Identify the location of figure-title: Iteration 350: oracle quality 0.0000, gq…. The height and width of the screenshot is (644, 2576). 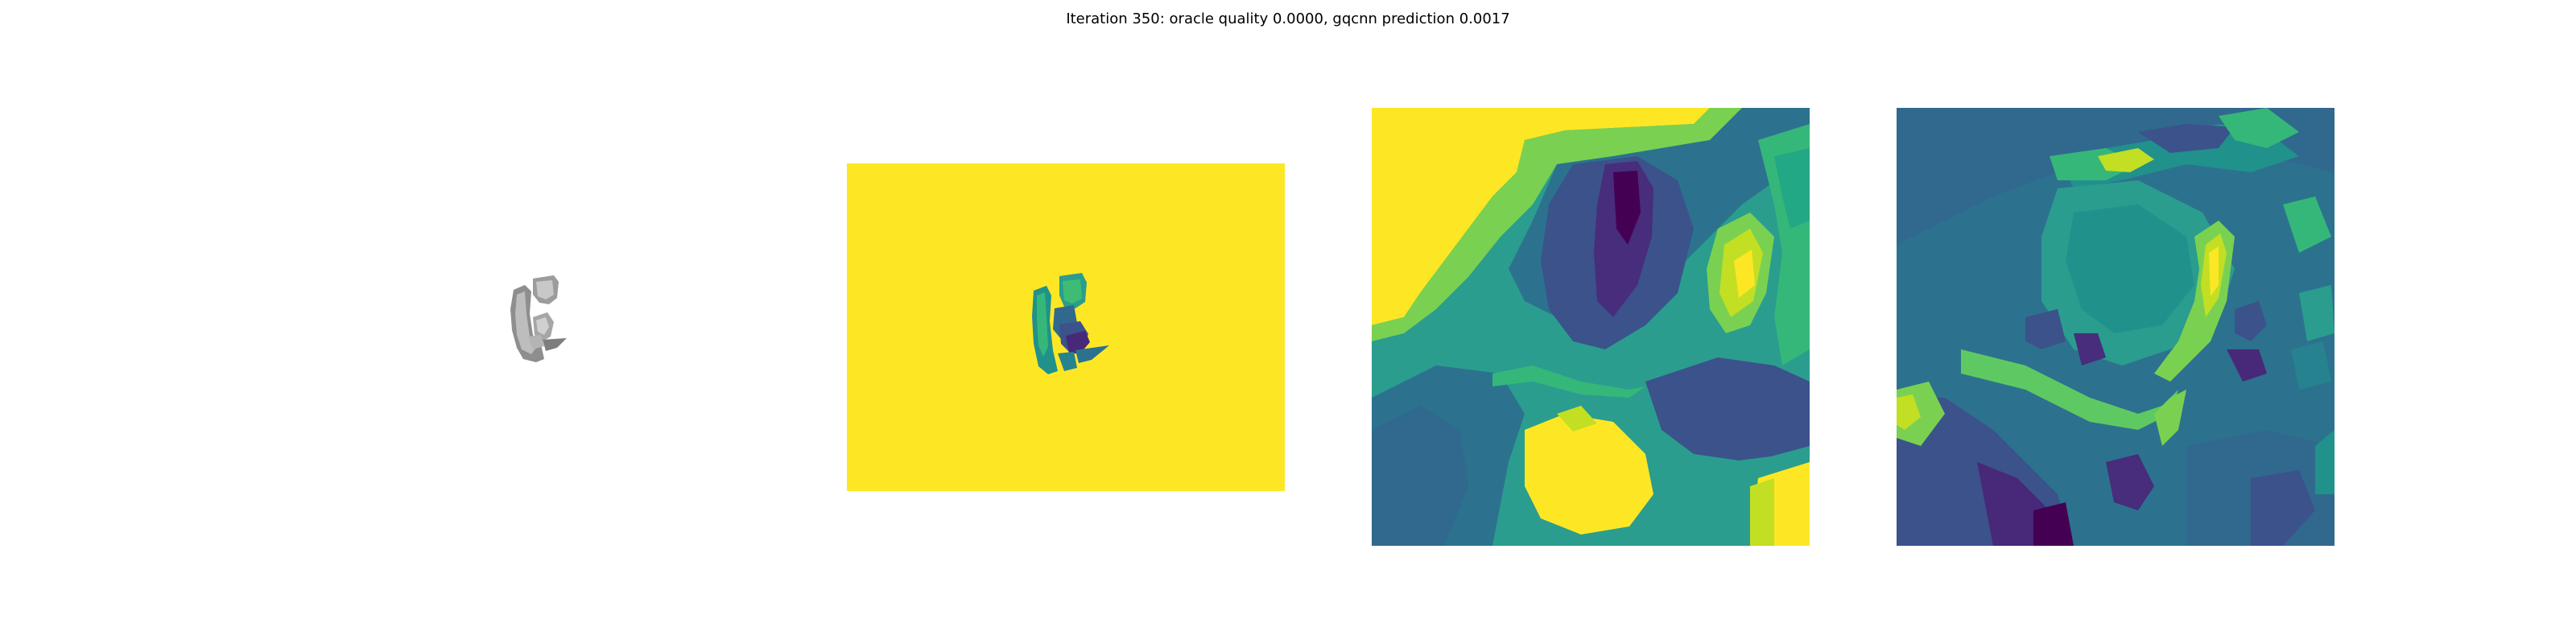
(1288, 18).